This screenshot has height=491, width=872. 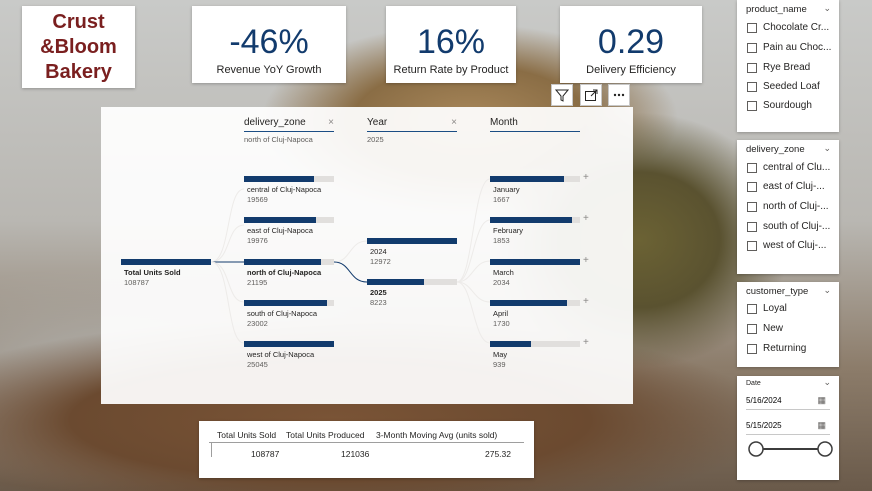 I want to click on month-value: 1667, so click(x=501, y=199).